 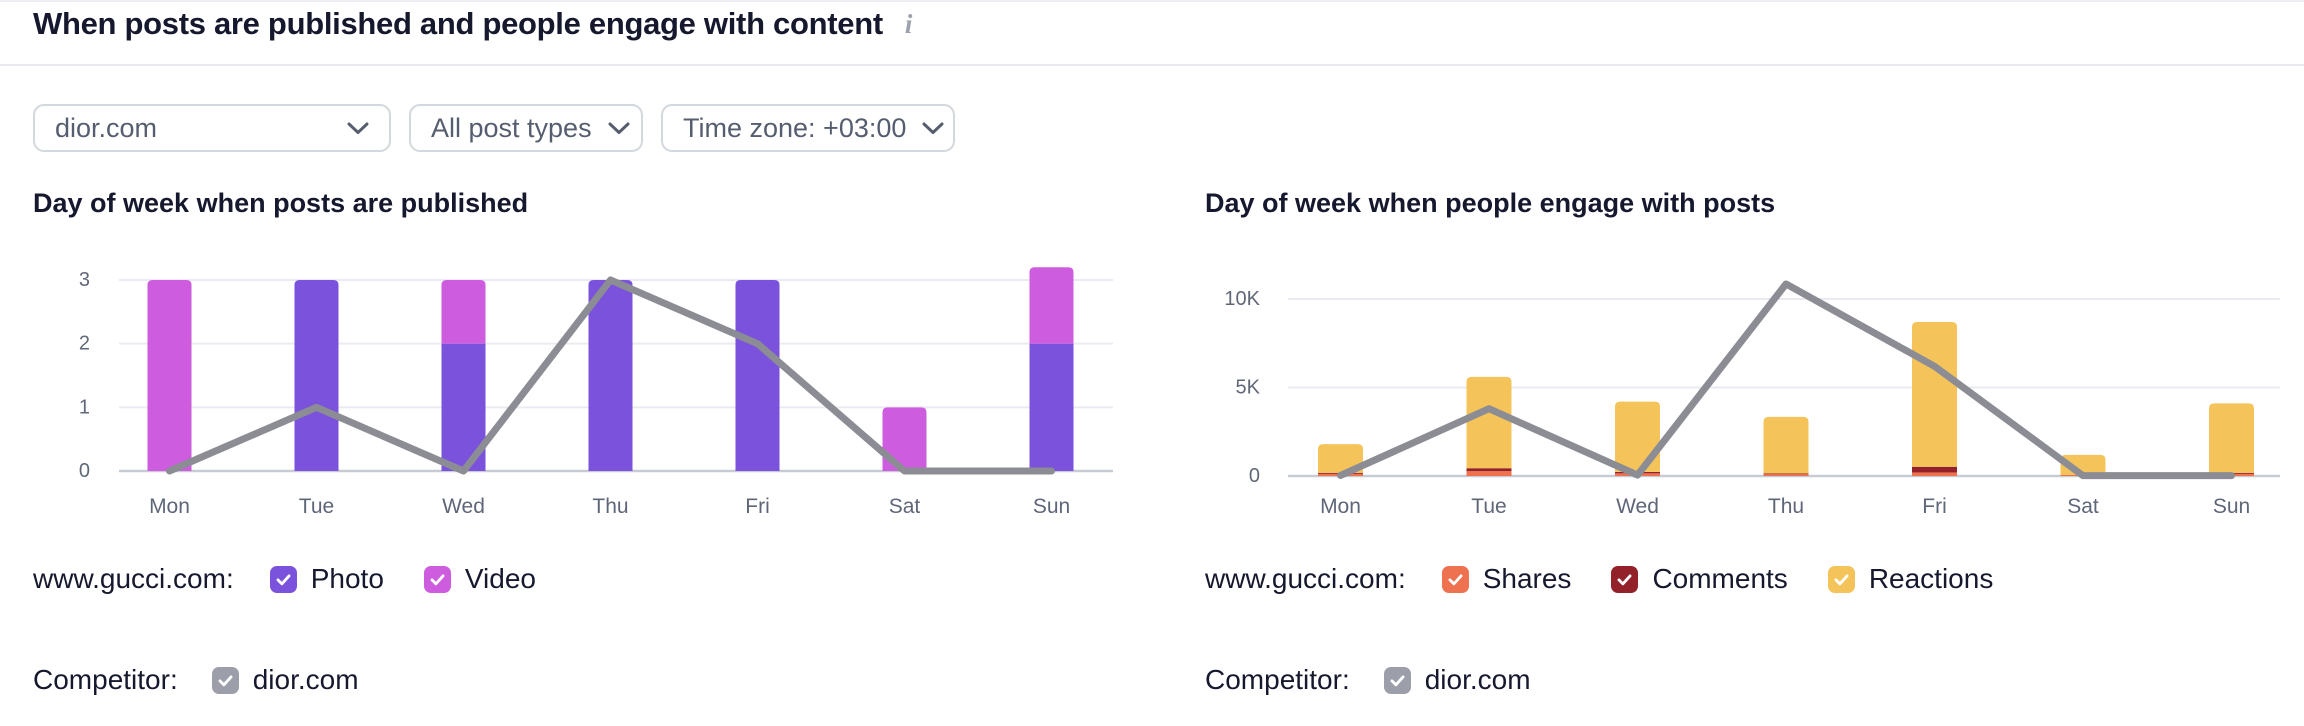 I want to click on shares-checkbox, so click(x=1455, y=579).